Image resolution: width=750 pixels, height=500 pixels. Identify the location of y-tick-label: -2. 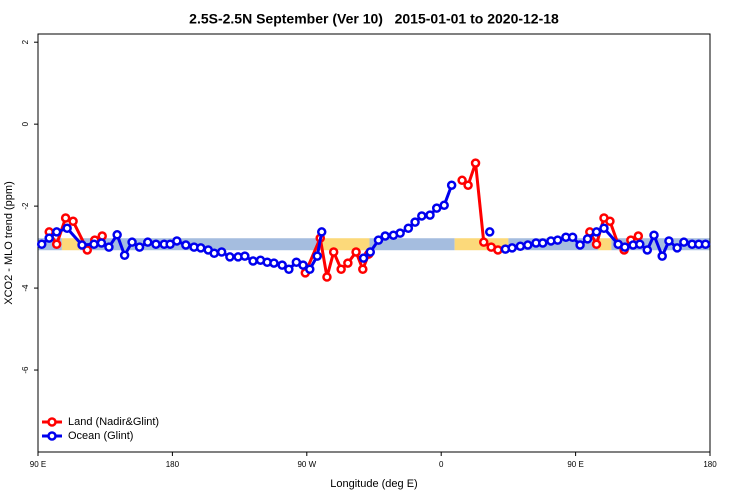
(25, 206).